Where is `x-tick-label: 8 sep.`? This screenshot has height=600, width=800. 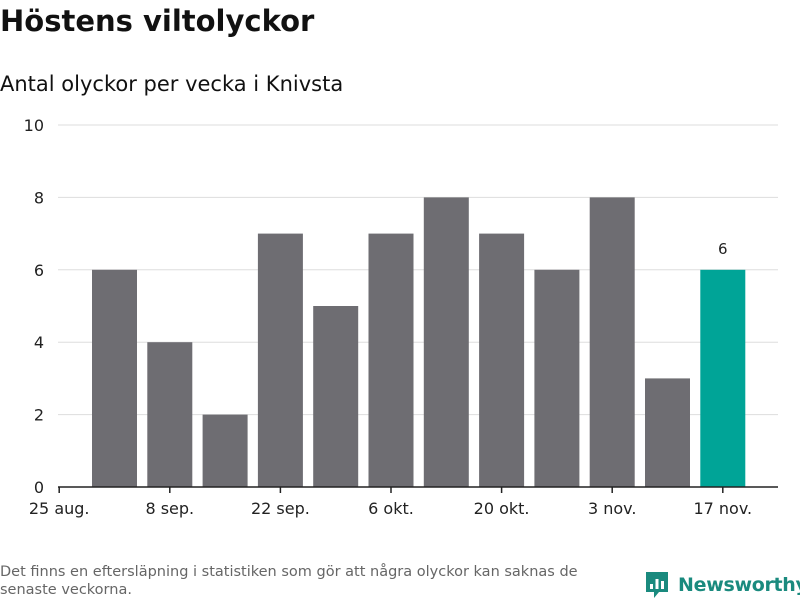
x-tick-label: 8 sep. is located at coordinates (169, 508).